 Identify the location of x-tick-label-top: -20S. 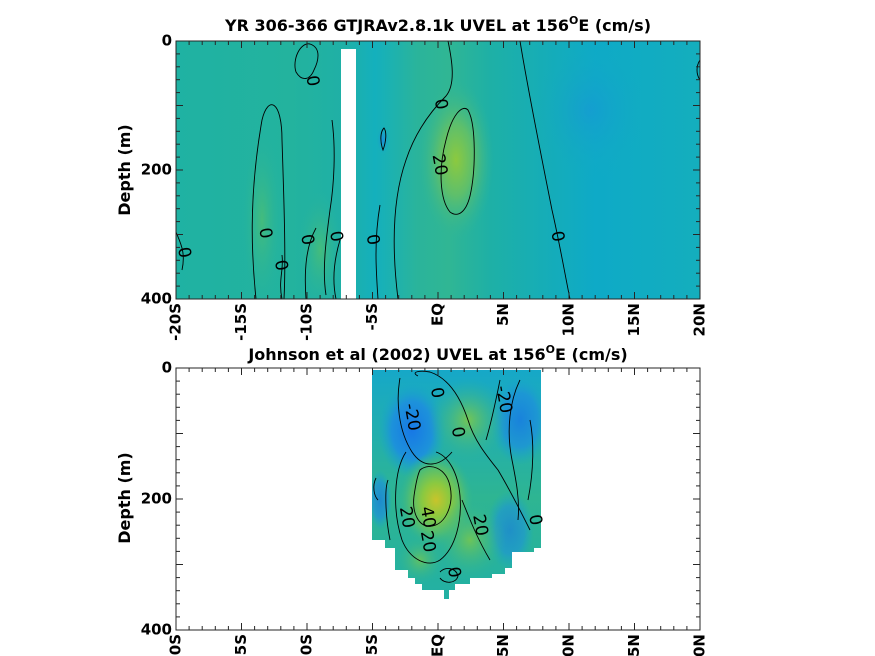
(176, 322).